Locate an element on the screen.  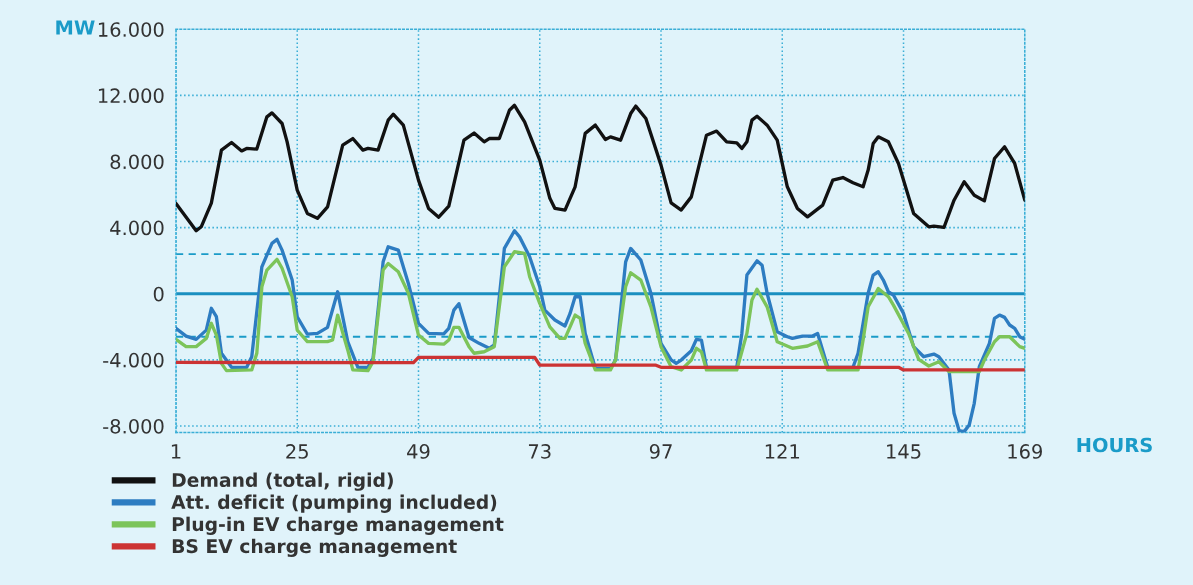
y-tick-label: 8.000 is located at coordinates (137, 162).